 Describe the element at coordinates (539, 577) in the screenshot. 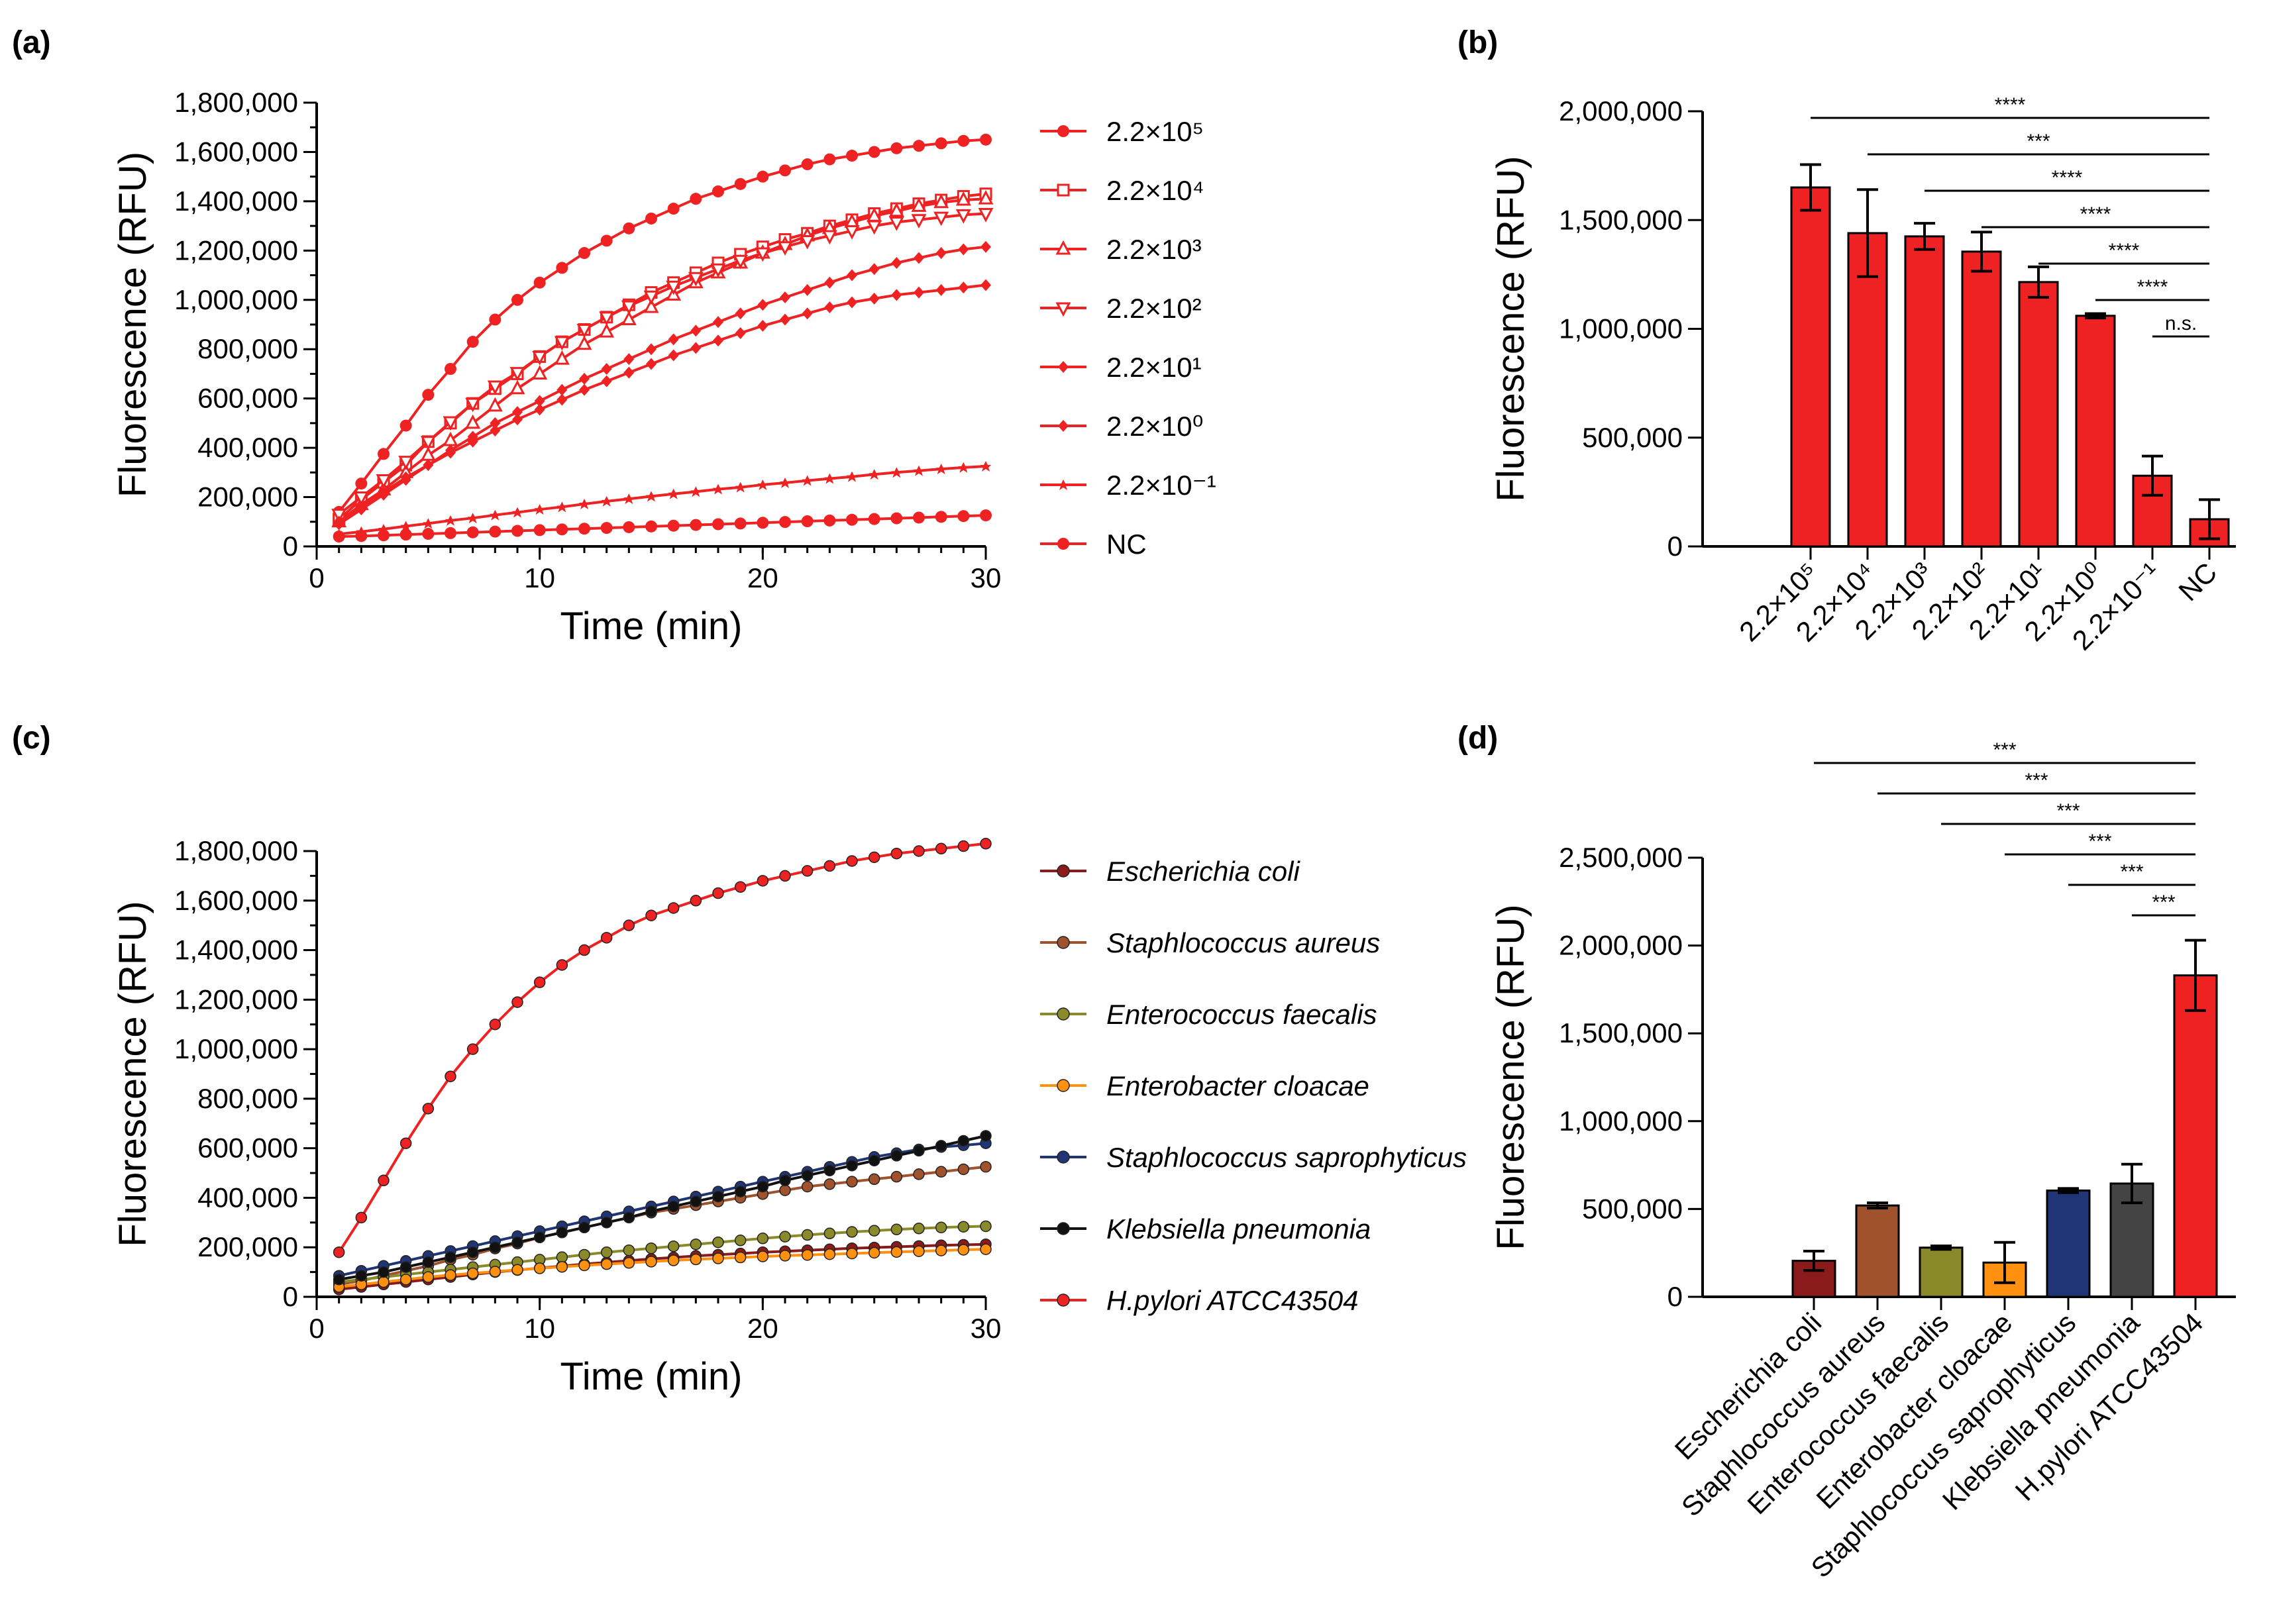

I see `x-tick-label: 10` at that location.